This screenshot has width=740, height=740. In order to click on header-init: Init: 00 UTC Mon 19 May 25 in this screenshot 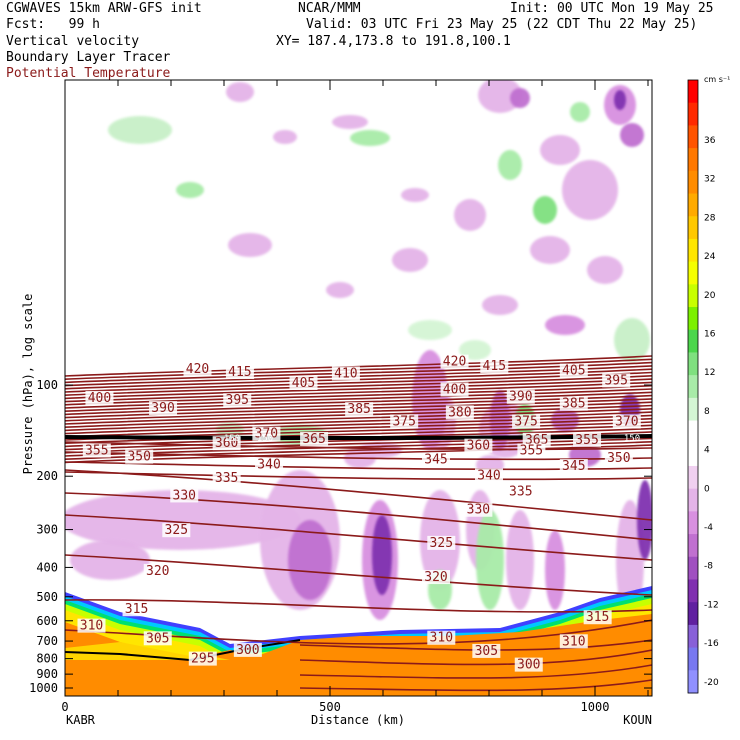, I will do `click(612, 8)`.